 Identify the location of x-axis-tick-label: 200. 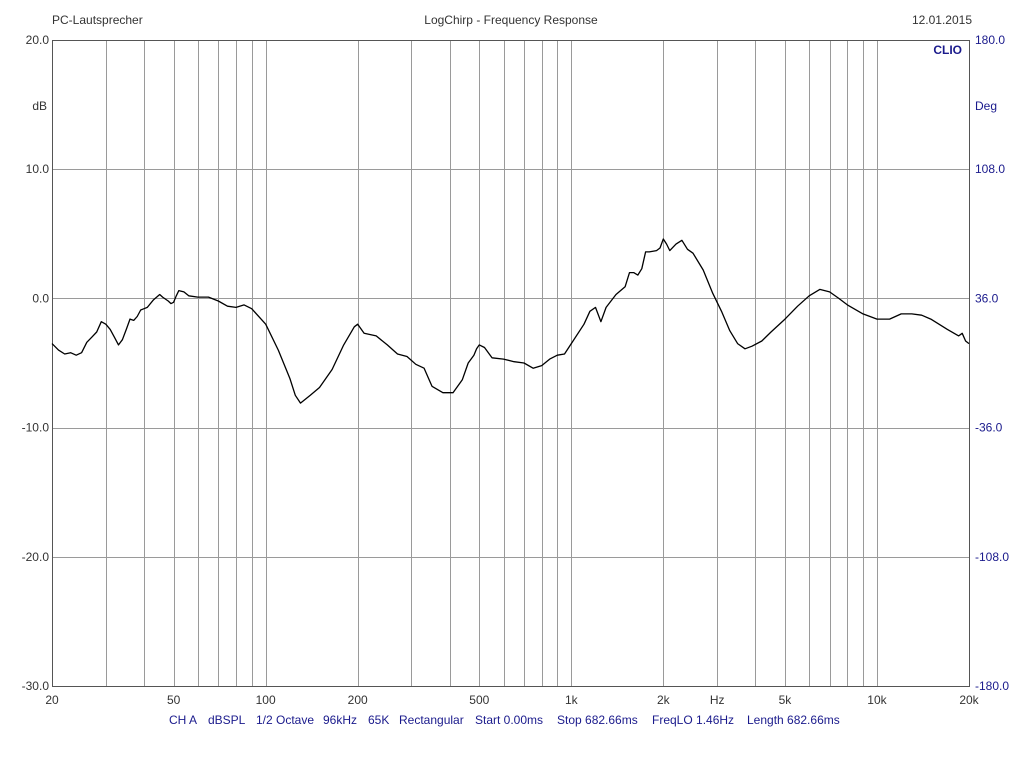
(358, 700).